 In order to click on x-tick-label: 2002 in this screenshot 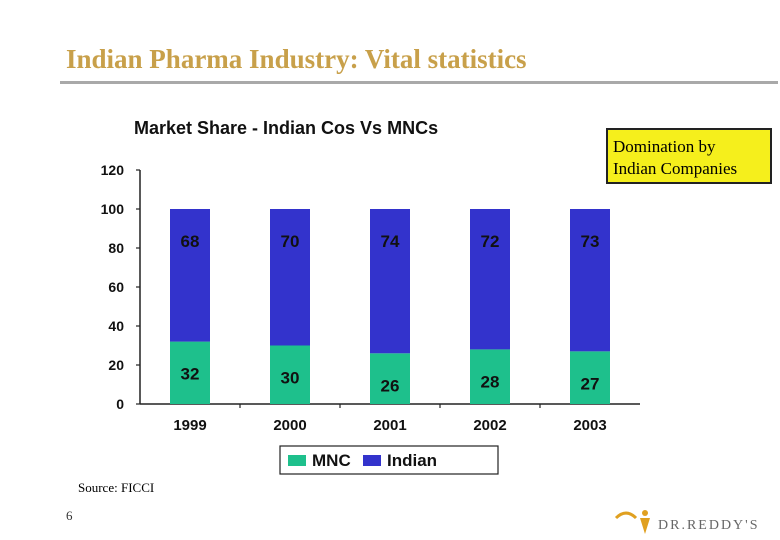, I will do `click(489, 425)`.